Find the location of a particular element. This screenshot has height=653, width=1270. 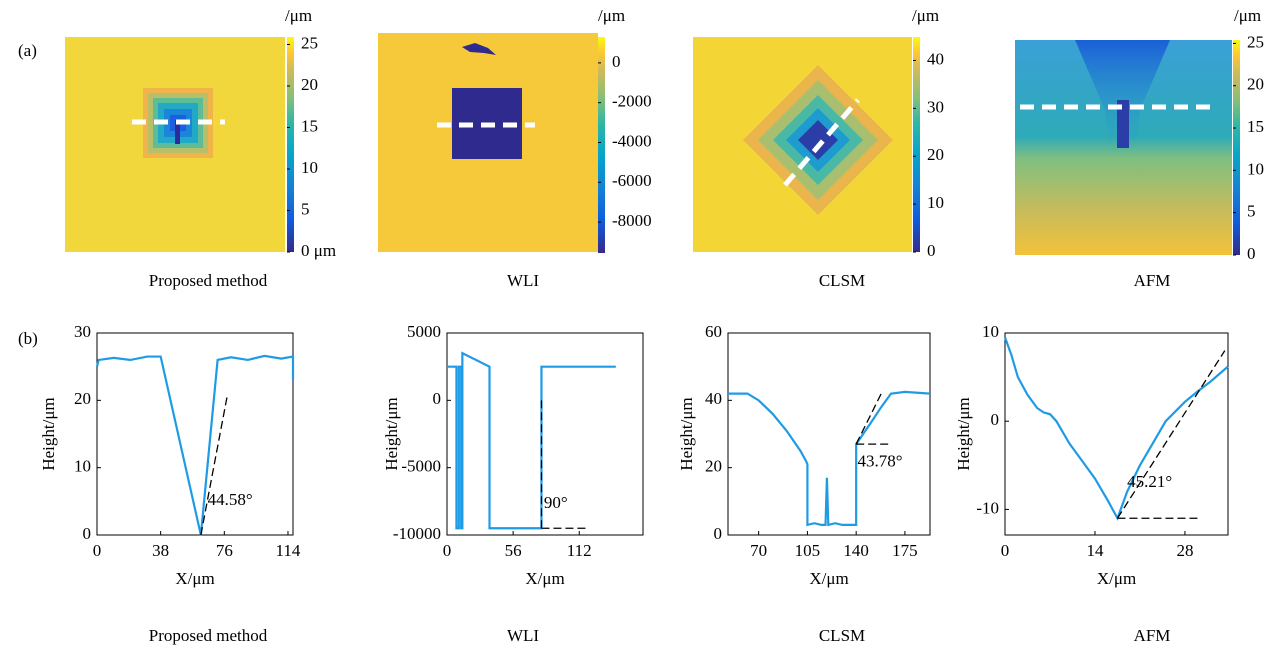

chart-caption: CLSM is located at coordinates (842, 635).